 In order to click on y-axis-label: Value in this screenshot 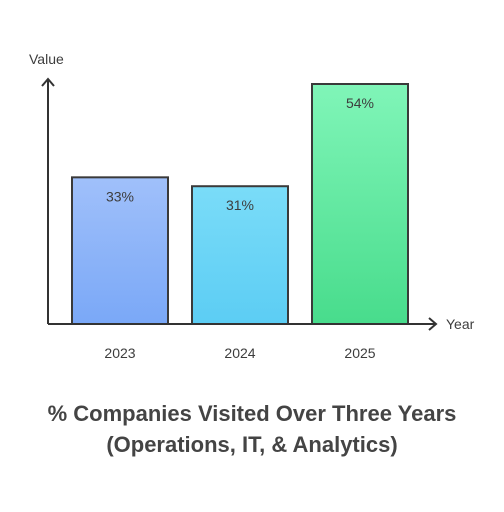, I will do `click(46, 59)`.